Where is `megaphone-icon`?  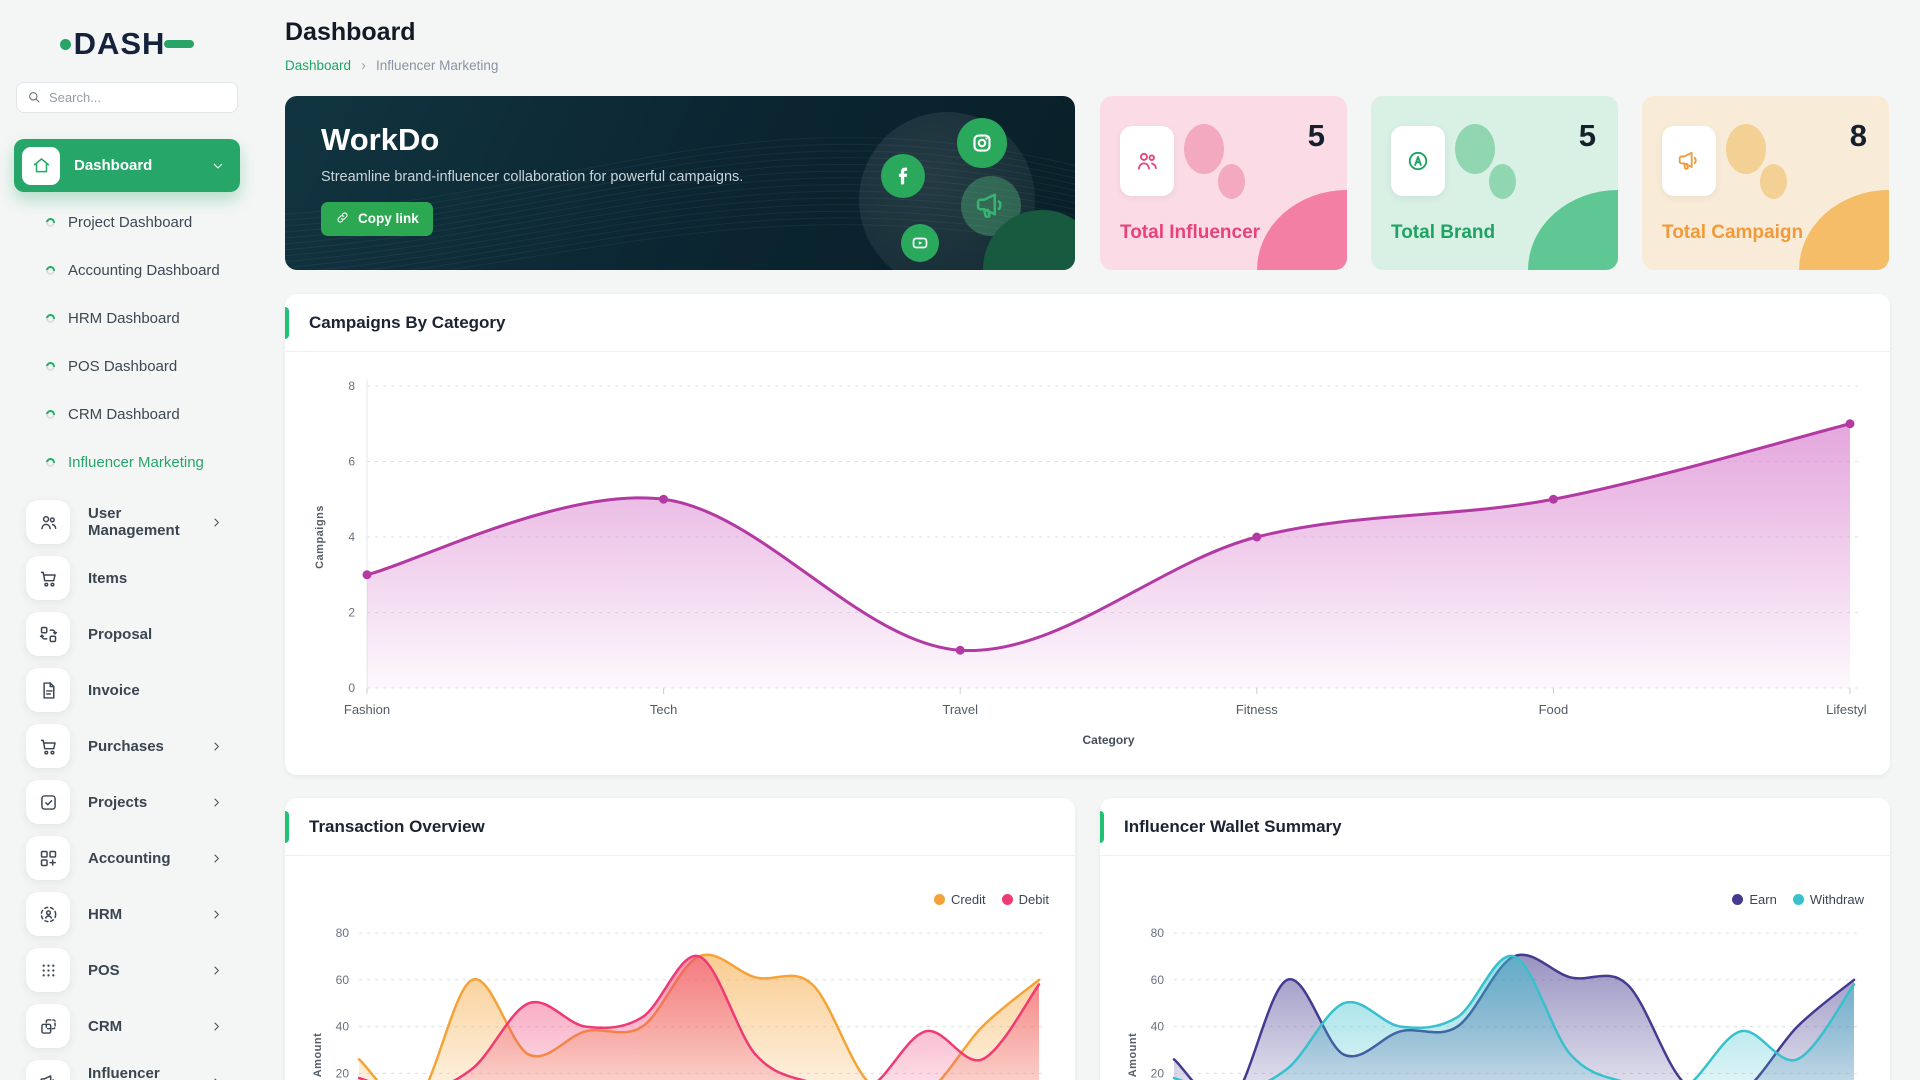
megaphone-icon is located at coordinates (48, 1070).